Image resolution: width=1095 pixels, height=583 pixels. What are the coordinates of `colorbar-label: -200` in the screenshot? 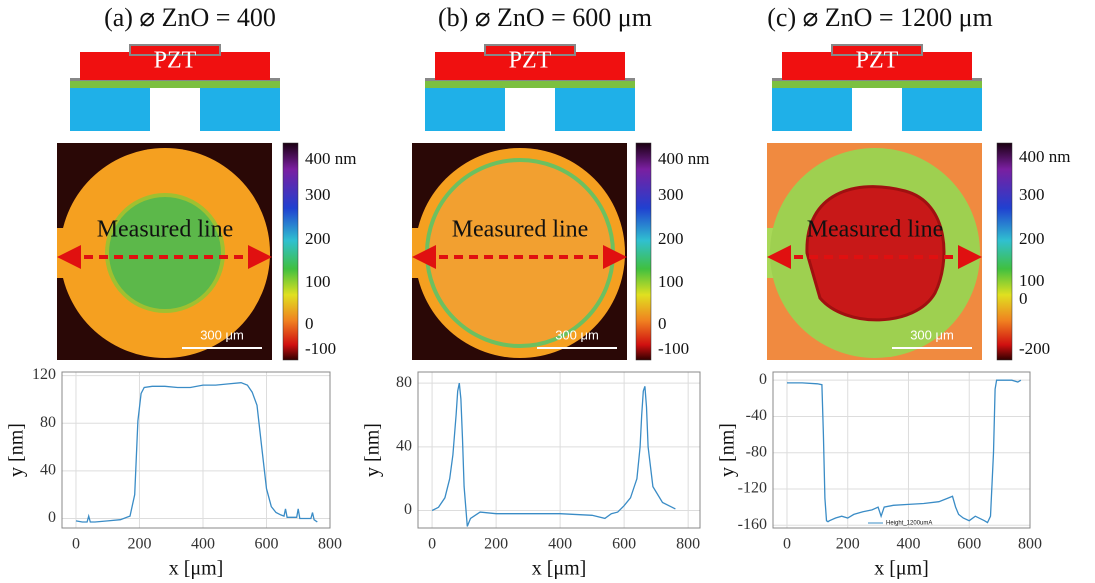 It's located at (1034, 348).